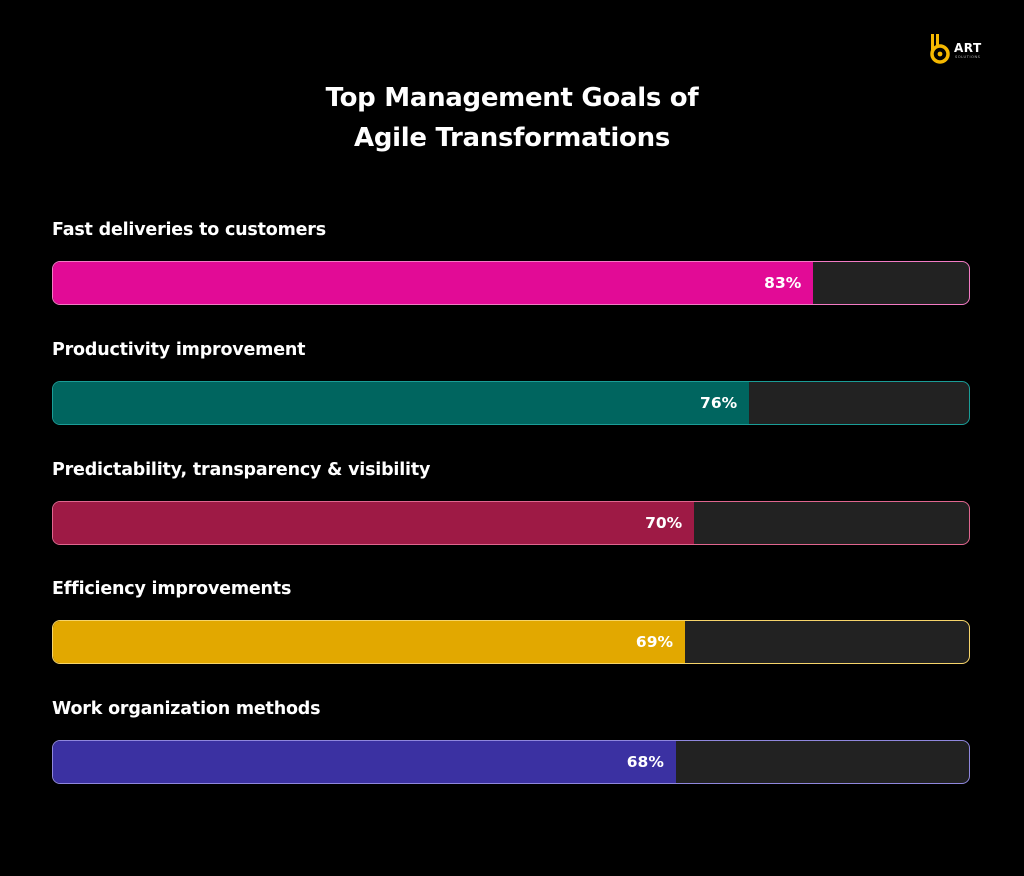 The height and width of the screenshot is (876, 1024). What do you see at coordinates (940, 49) in the screenshot?
I see `logo-mark-icon` at bounding box center [940, 49].